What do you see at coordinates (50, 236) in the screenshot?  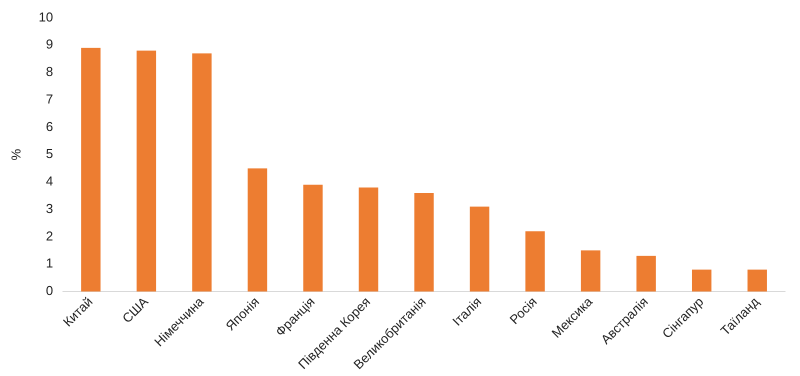 I see `y-tick-label: 2` at bounding box center [50, 236].